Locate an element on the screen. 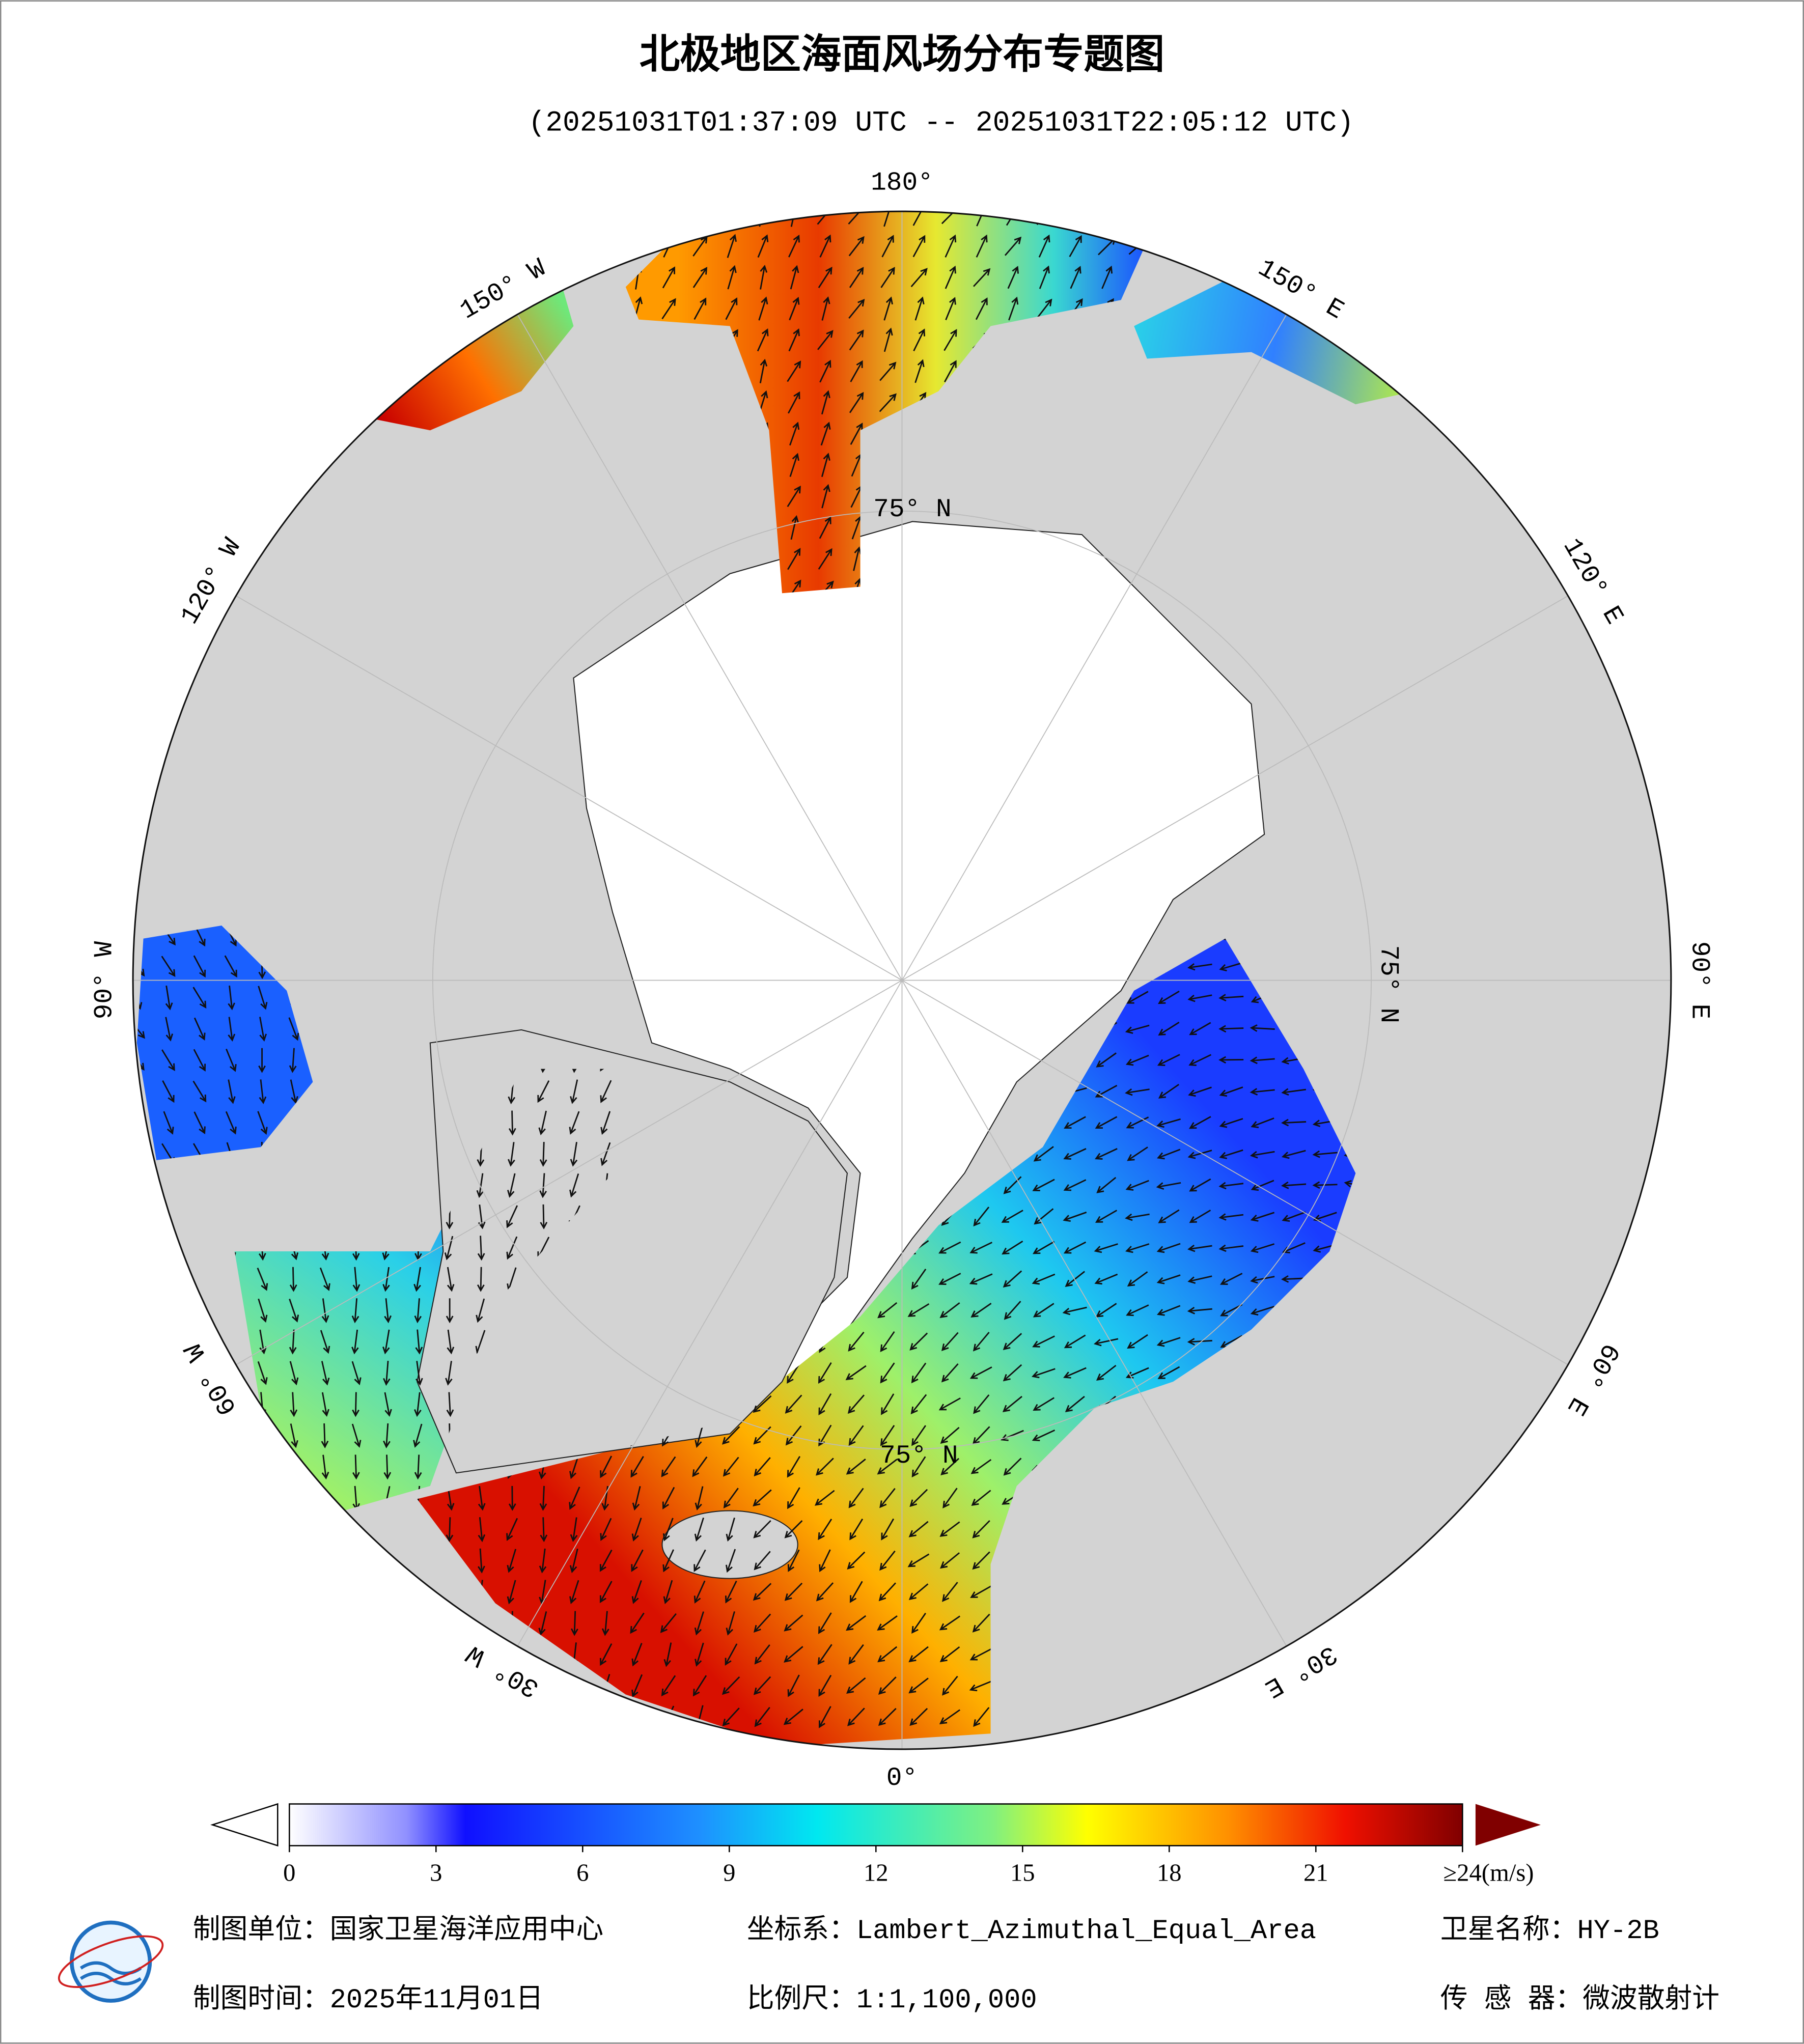 The image size is (1804, 2044). logo is located at coordinates (111, 1961).